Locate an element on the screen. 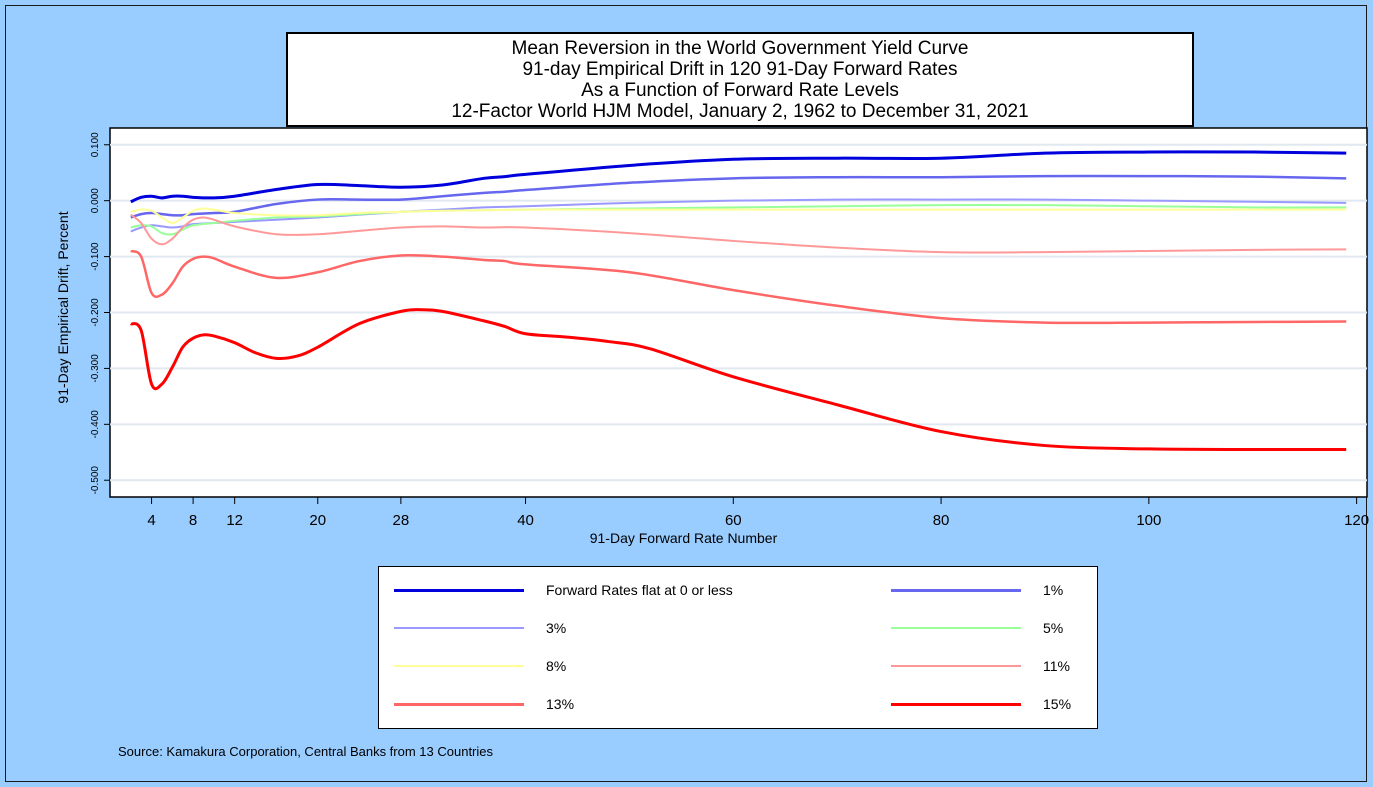  legend-label: Forward Rates flat at 0 or less is located at coordinates (639, 590).